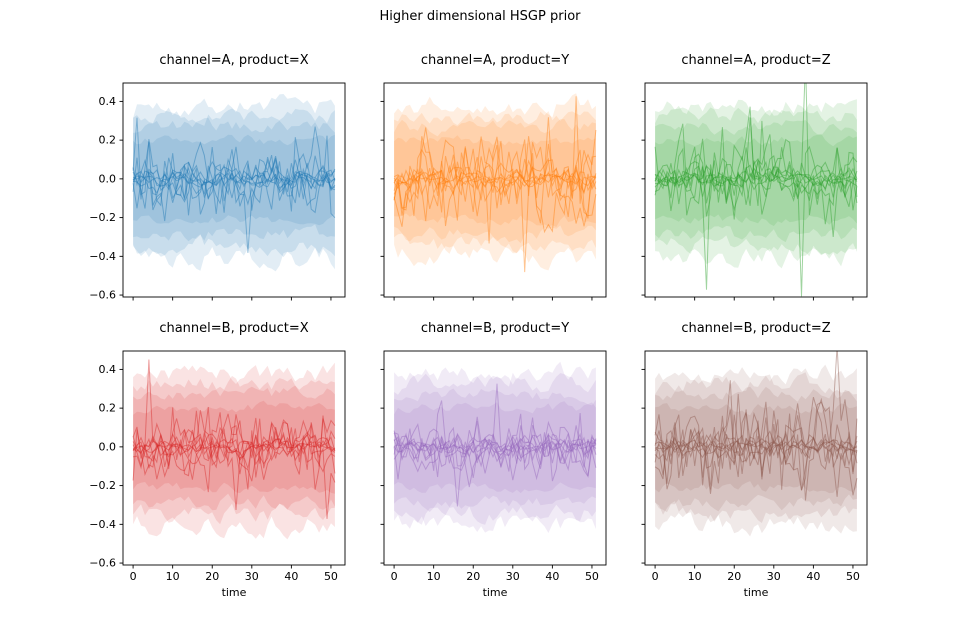 This screenshot has width=960, height=640. What do you see at coordinates (108, 446) in the screenshot?
I see `y-tick-label: 0.0` at bounding box center [108, 446].